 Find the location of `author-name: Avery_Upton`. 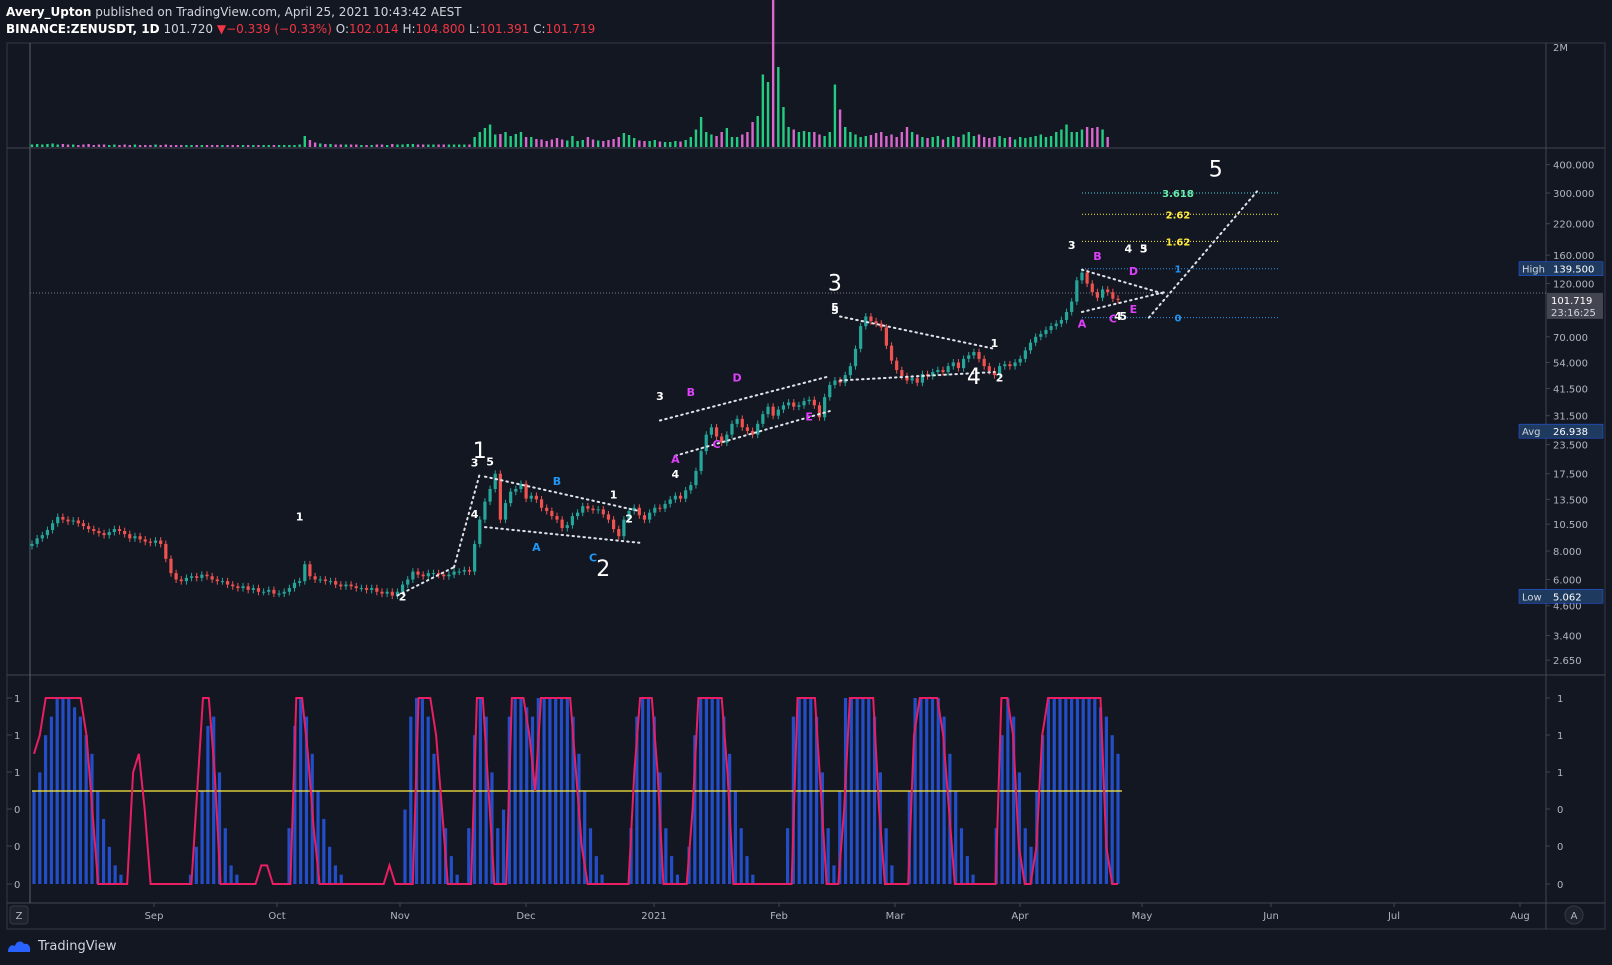

author-name: Avery_Upton is located at coordinates (49, 12).